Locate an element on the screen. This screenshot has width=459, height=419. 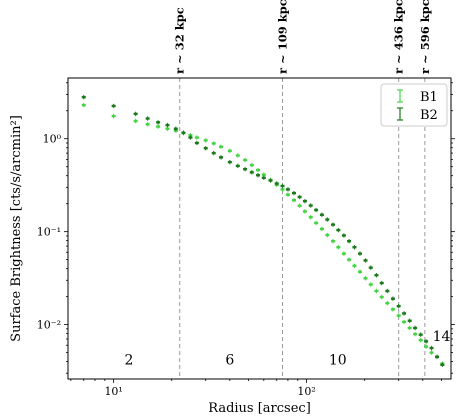
y-tick-label: 10⁻² is located at coordinates (49, 325).